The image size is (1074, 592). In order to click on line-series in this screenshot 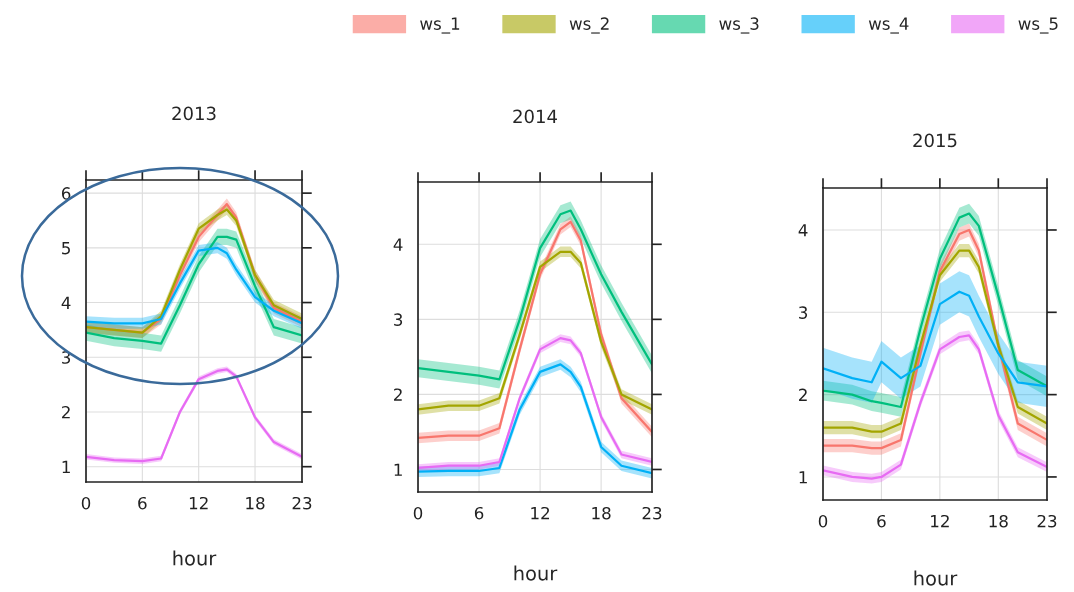, I will do `click(935, 339)`.